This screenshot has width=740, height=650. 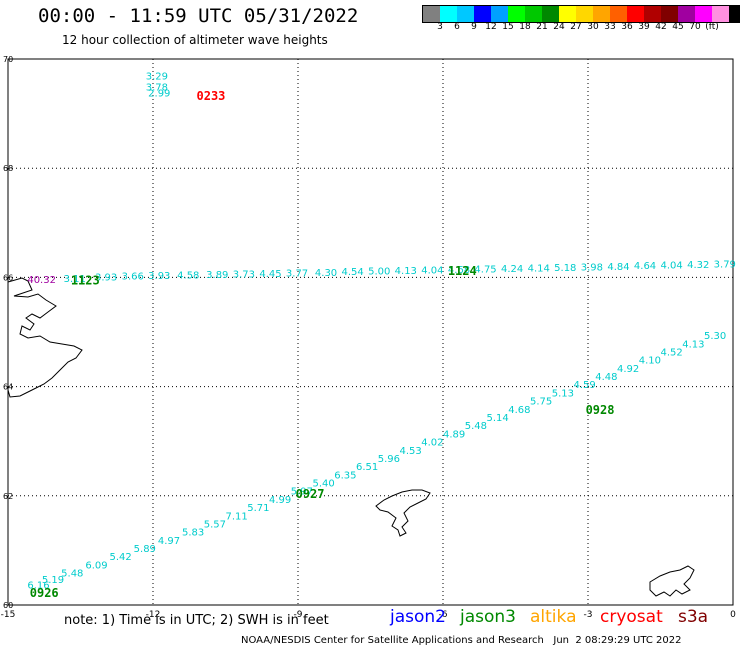 I want to click on faroe-islands, so click(x=403, y=513).